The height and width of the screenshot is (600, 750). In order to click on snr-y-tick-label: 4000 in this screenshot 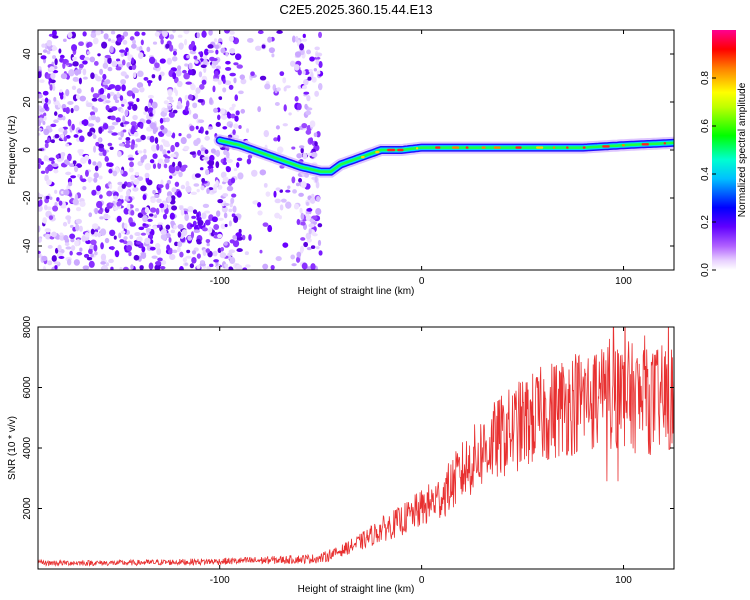, I will do `click(27, 447)`.